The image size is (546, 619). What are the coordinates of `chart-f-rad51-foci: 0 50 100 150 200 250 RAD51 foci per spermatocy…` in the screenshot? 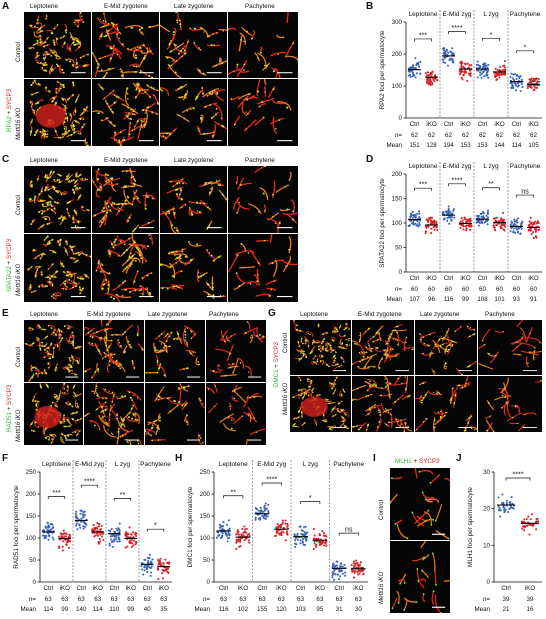 It's located at (90, 536).